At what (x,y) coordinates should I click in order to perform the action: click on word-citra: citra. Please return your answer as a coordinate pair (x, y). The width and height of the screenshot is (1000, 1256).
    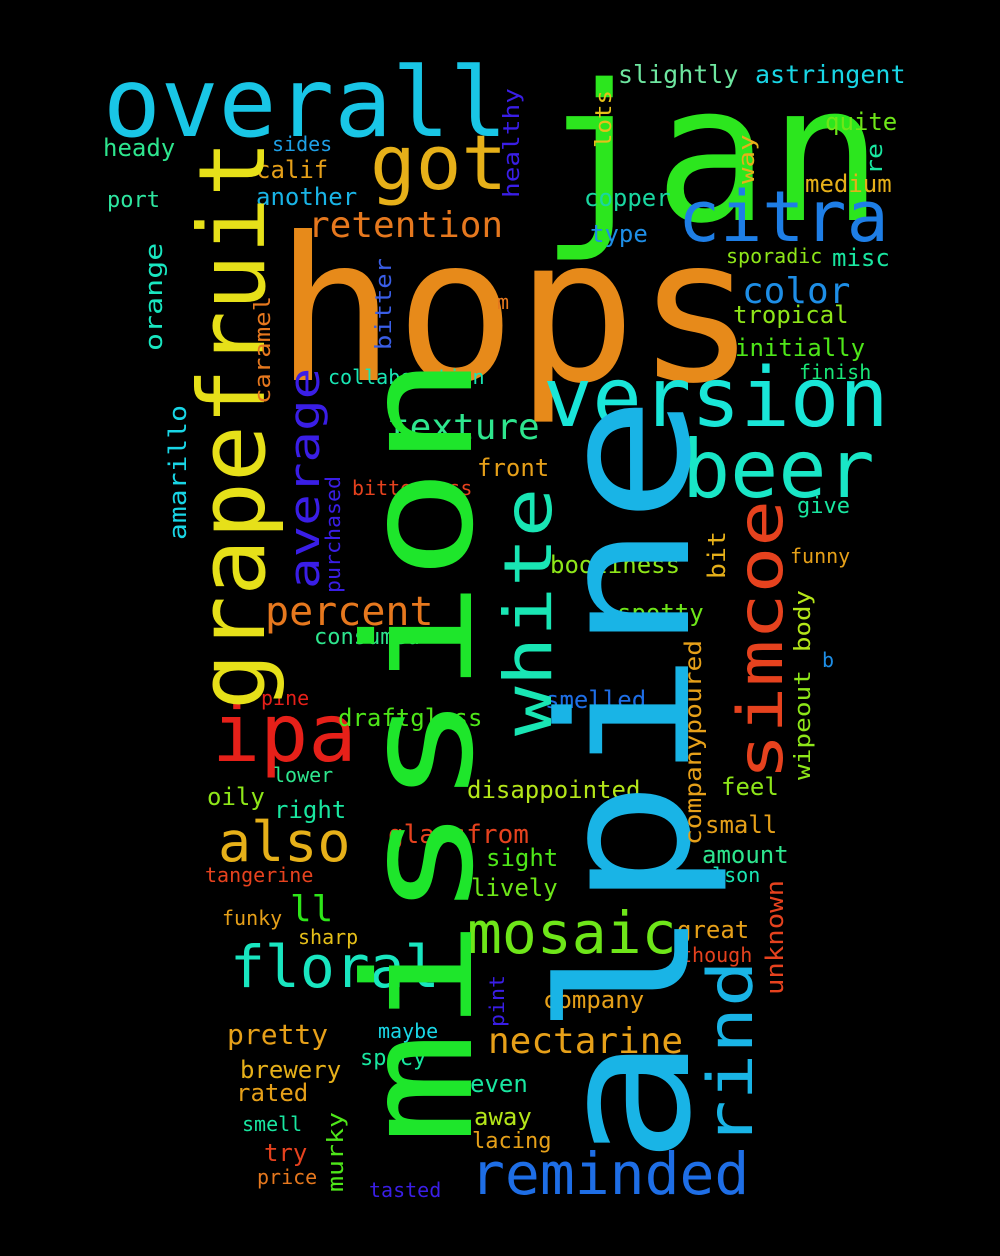
    Looking at the image, I should click on (783, 217).